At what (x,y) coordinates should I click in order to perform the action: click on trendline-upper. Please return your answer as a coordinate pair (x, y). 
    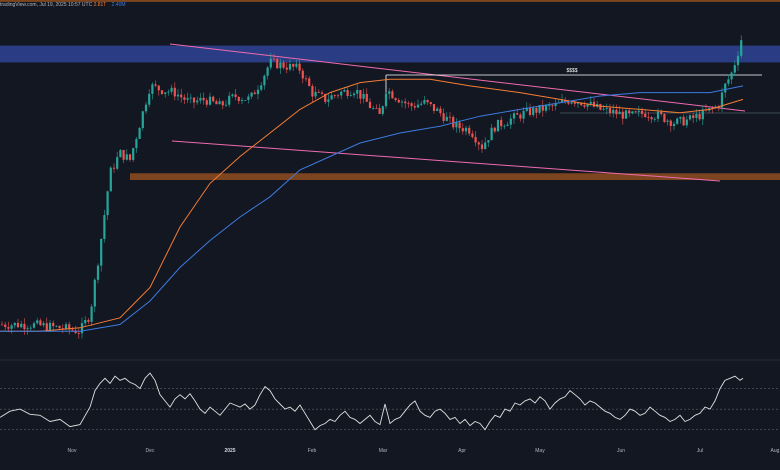
    Looking at the image, I should click on (457, 77).